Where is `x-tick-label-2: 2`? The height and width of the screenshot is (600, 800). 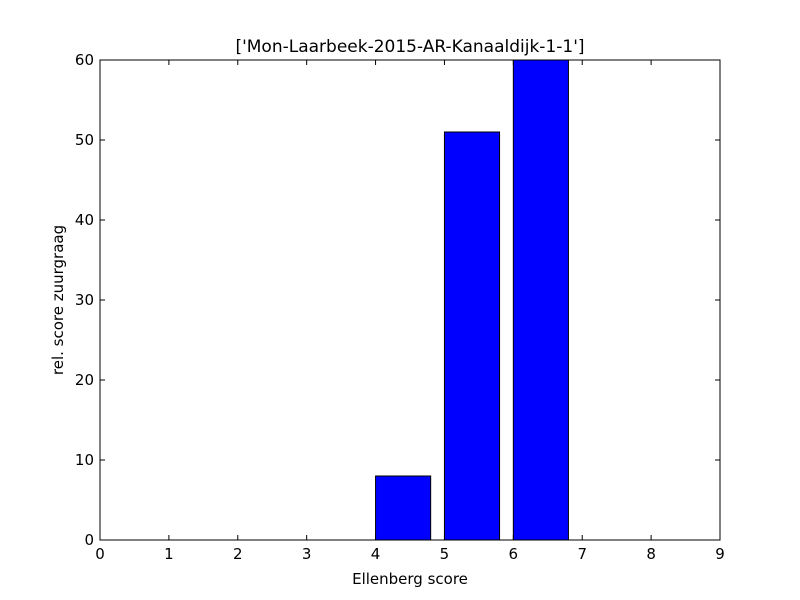
x-tick-label-2: 2 is located at coordinates (238, 554).